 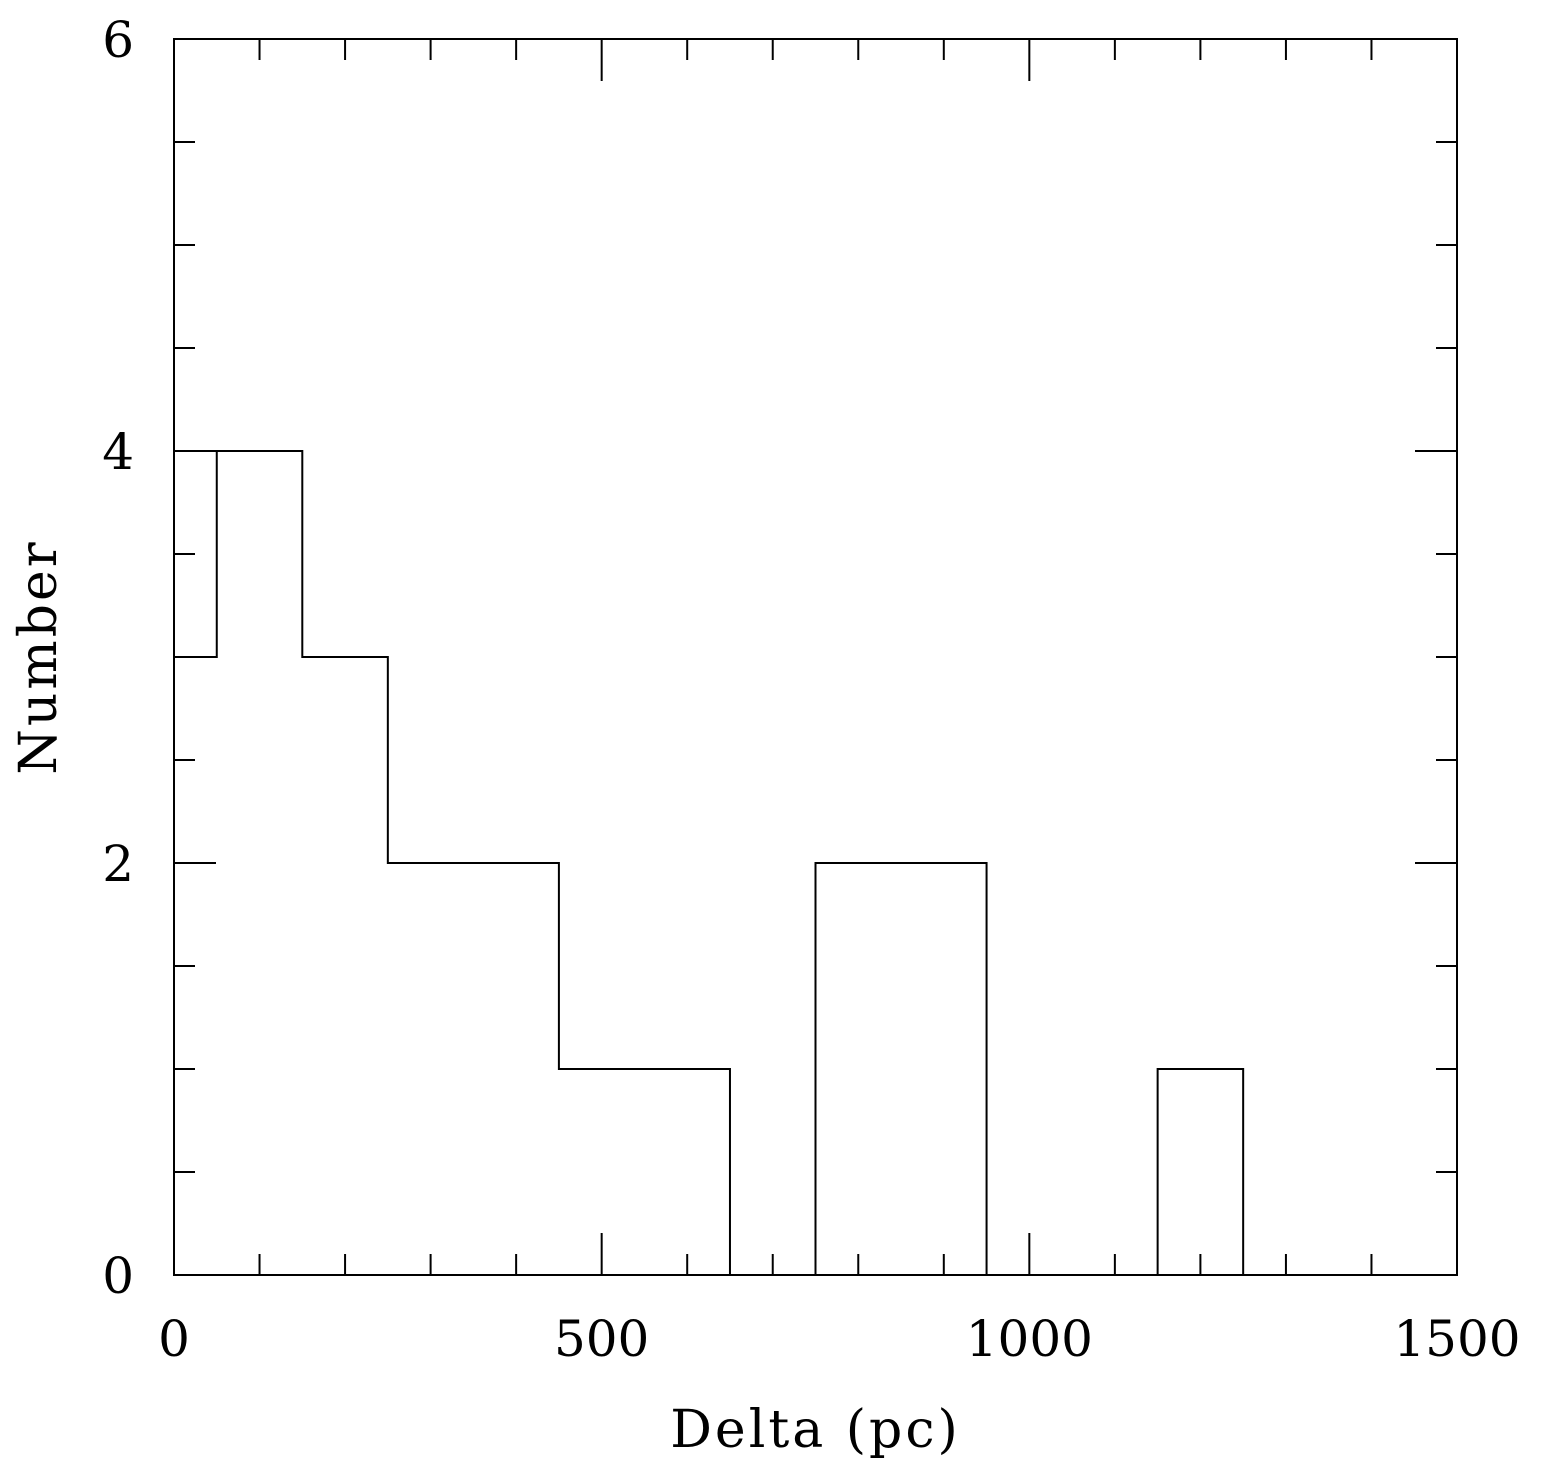 I want to click on y-tick-label: 2, so click(x=118, y=864).